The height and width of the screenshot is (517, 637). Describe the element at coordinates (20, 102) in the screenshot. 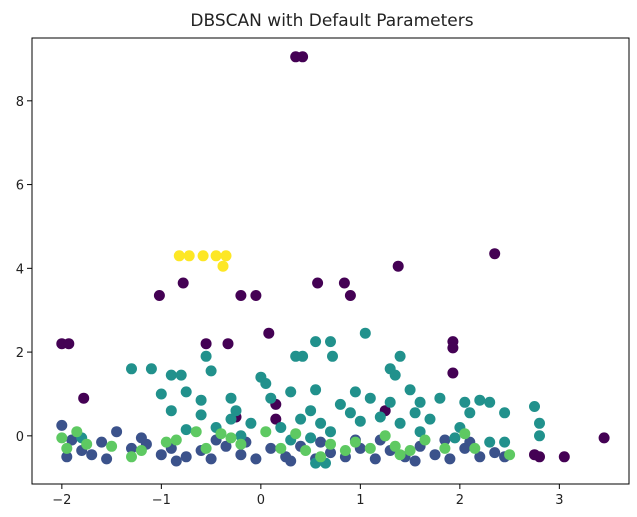

I see `y-tick-label: 8` at that location.